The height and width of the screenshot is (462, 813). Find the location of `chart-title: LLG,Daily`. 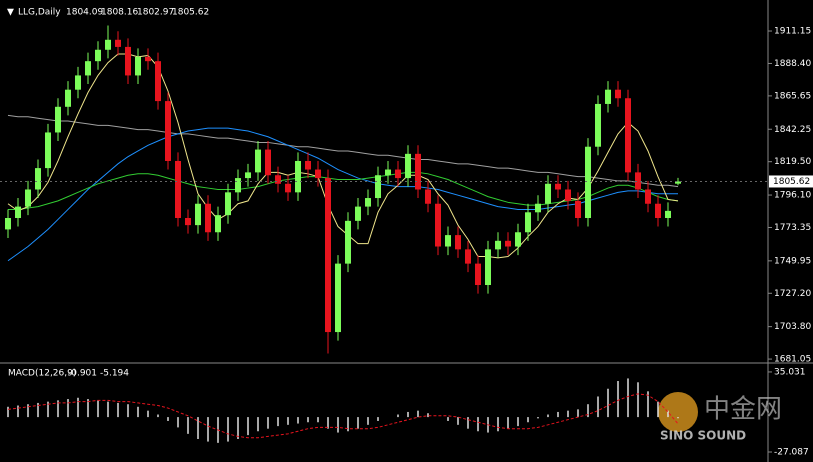

chart-title: LLG,Daily is located at coordinates (39, 13).